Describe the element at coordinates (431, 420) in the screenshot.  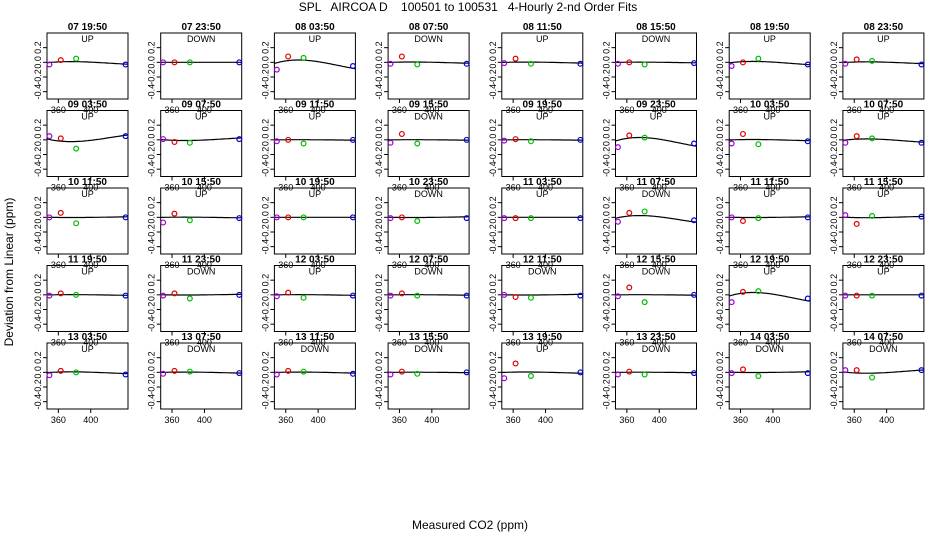
I see `x-tick-label: 400` at that location.